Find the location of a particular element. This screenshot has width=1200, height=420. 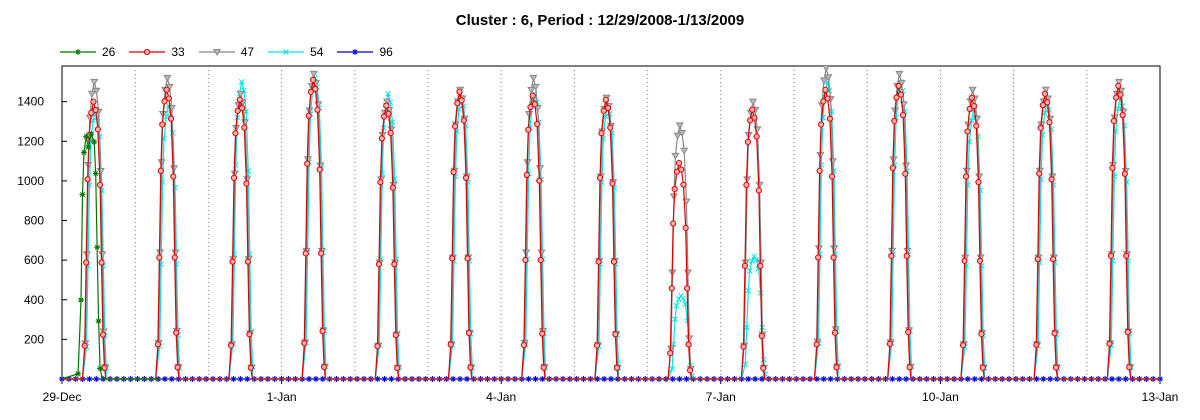

legend-item-33: 33 is located at coordinates (157, 52).